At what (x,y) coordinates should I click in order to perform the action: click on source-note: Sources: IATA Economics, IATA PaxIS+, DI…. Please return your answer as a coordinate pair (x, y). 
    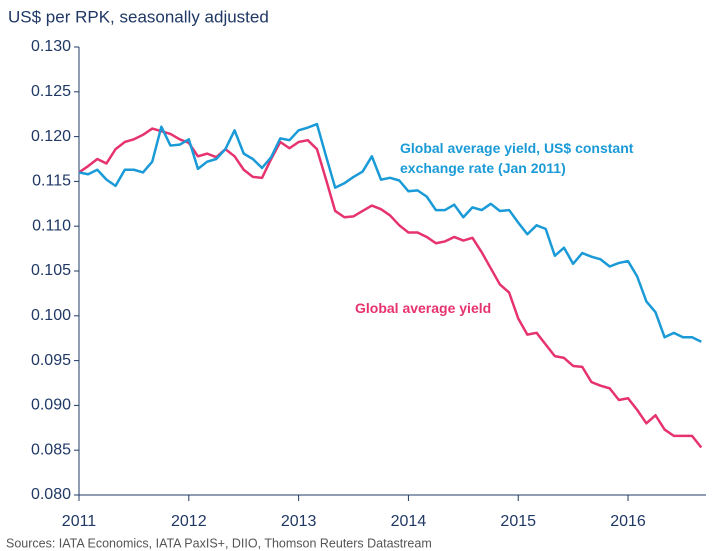
    Looking at the image, I should click on (219, 543).